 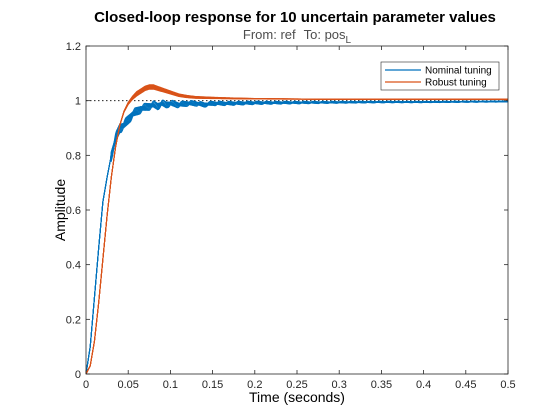 What do you see at coordinates (381, 385) in the screenshot?
I see `x-tick-label: 0.35` at bounding box center [381, 385].